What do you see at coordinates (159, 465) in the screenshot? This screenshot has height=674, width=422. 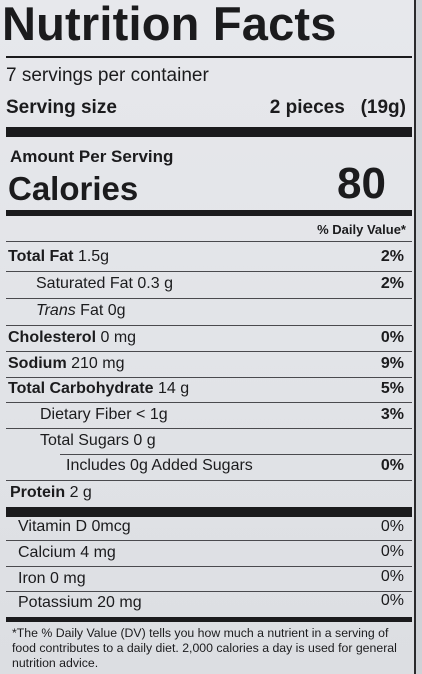 I see `nutrient-added-sugars: Includes 0g Added Sugars` at bounding box center [159, 465].